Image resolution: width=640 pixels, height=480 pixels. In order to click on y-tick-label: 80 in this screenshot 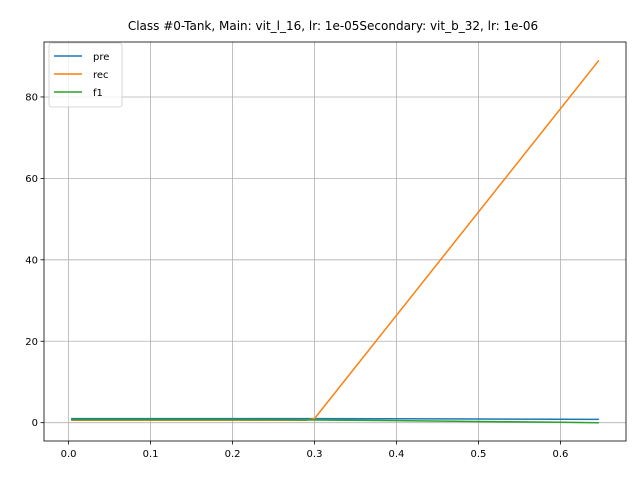, I will do `click(31, 97)`.